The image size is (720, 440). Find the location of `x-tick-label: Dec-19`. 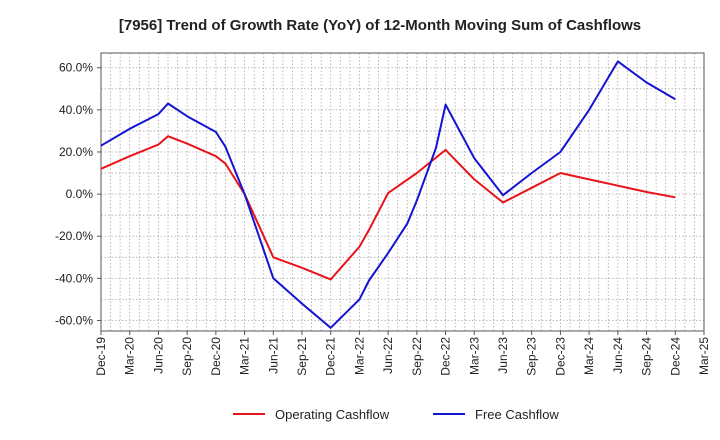

x-tick-label: Dec-19 is located at coordinates (101, 356).